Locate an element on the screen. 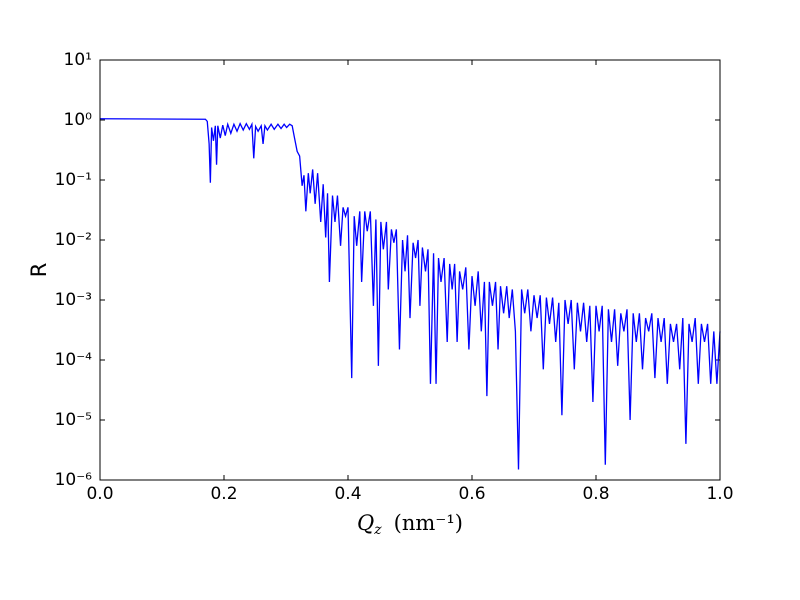 The image size is (800, 600). x-label-unit: (nm⁻¹) is located at coordinates (428, 523).